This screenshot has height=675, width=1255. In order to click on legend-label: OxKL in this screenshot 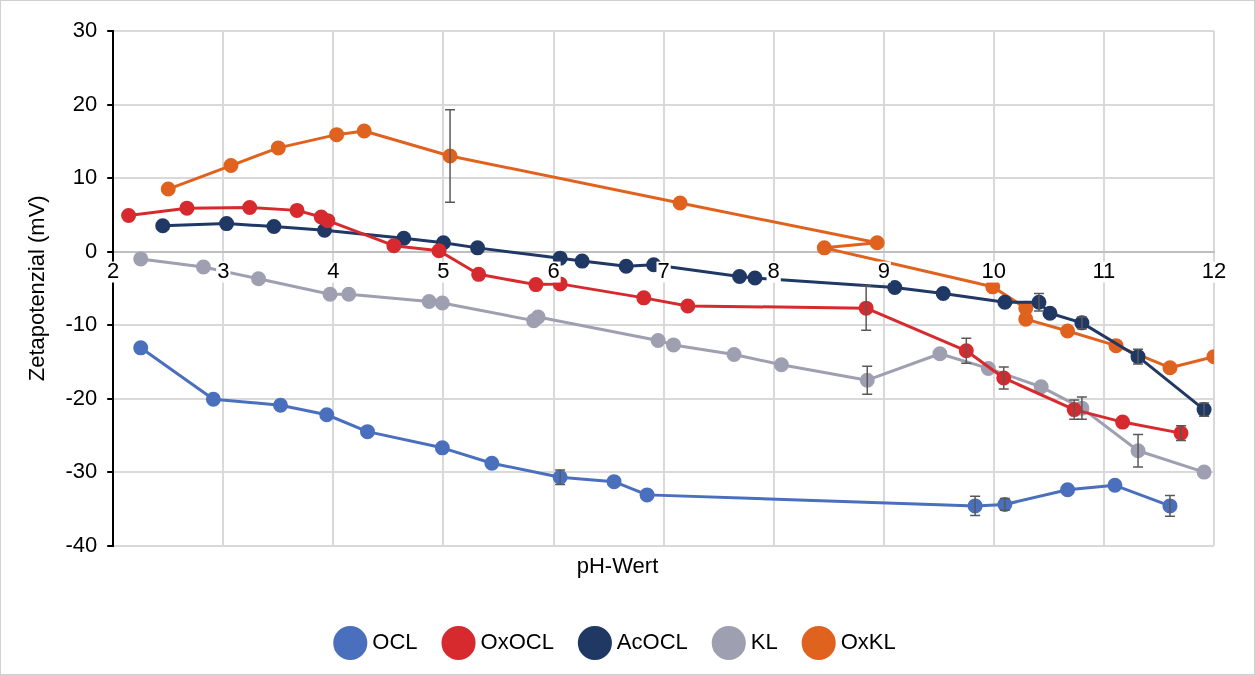, I will do `click(868, 642)`.